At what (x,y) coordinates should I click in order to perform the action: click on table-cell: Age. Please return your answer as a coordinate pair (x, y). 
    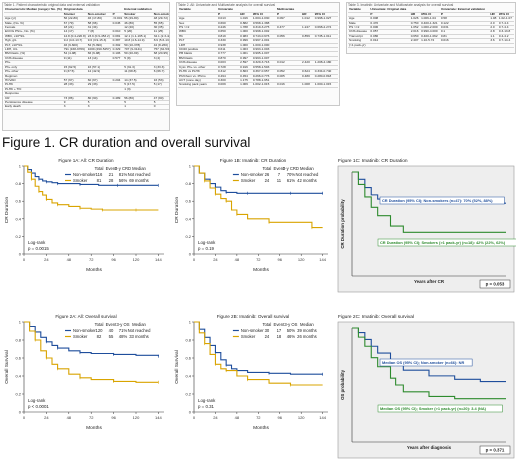
    Looking at the image, I should click on (359, 19).